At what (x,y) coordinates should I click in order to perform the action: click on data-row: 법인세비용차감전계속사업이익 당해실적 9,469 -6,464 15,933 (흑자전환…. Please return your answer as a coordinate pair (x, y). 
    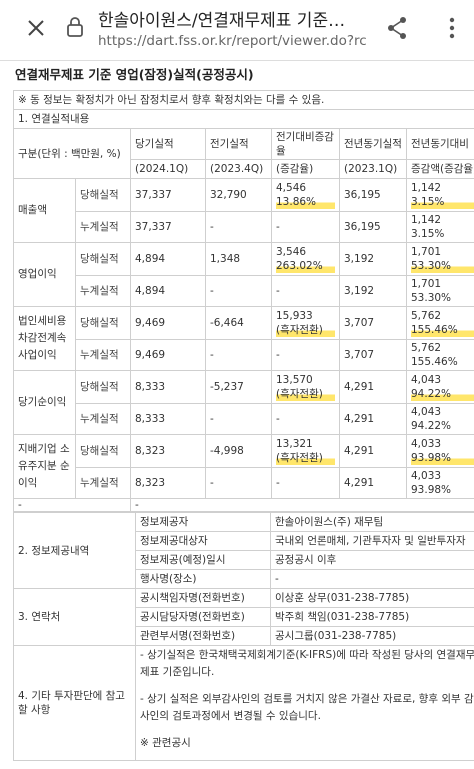
    Looking at the image, I should click on (243, 338).